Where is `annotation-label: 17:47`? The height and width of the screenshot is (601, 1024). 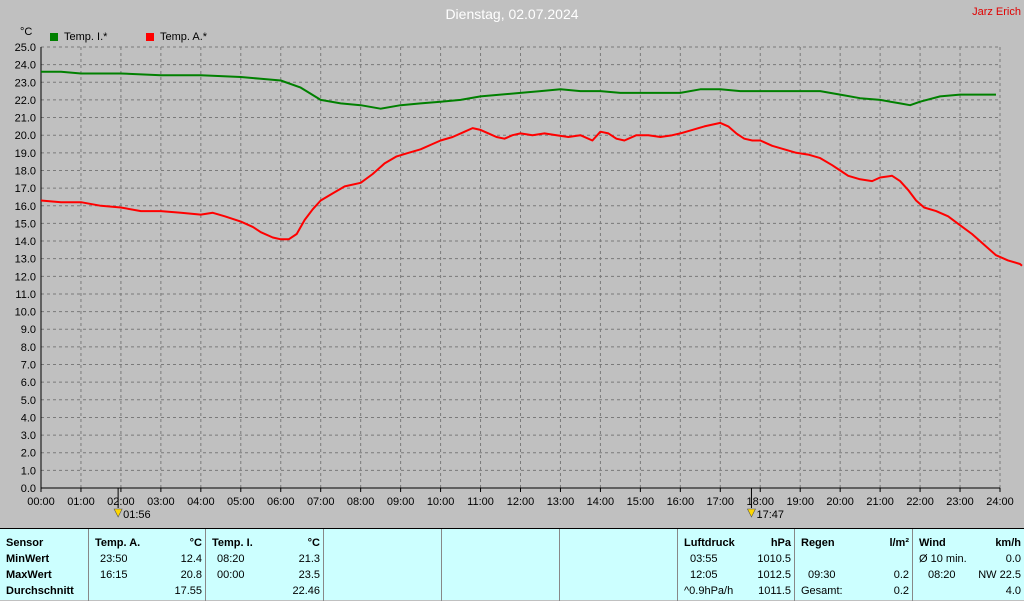 annotation-label: 17:47 is located at coordinates (770, 515).